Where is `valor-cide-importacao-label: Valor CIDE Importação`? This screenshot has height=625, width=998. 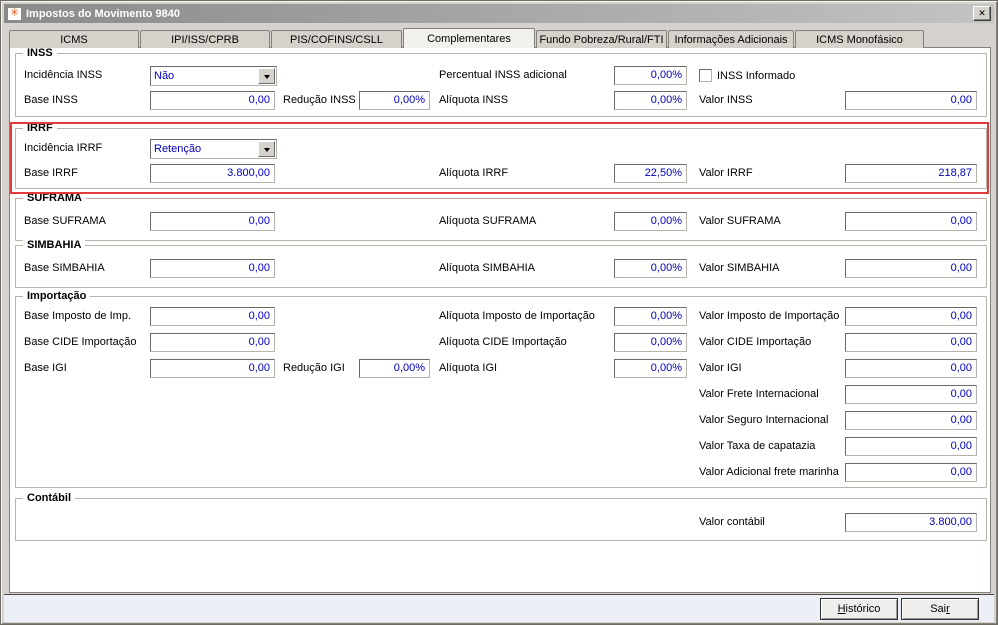
valor-cide-importacao-label: Valor CIDE Importação is located at coordinates (755, 342).